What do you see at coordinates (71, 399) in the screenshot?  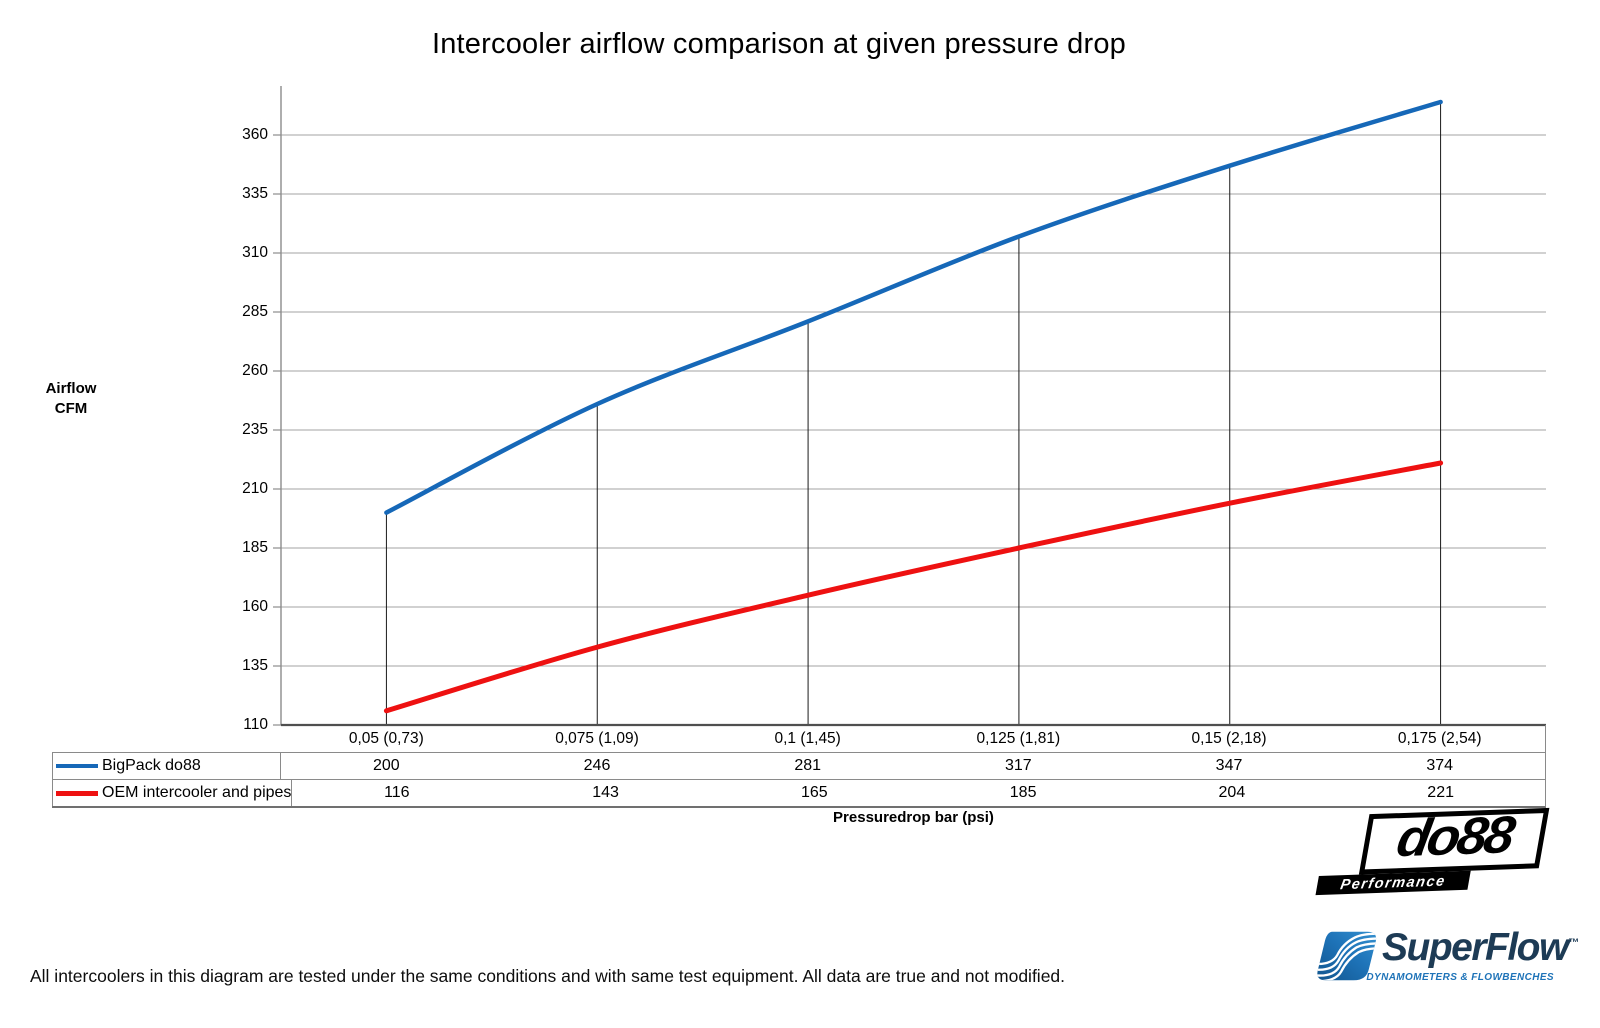 I see `y-axis-title: Airflow CFM` at bounding box center [71, 399].